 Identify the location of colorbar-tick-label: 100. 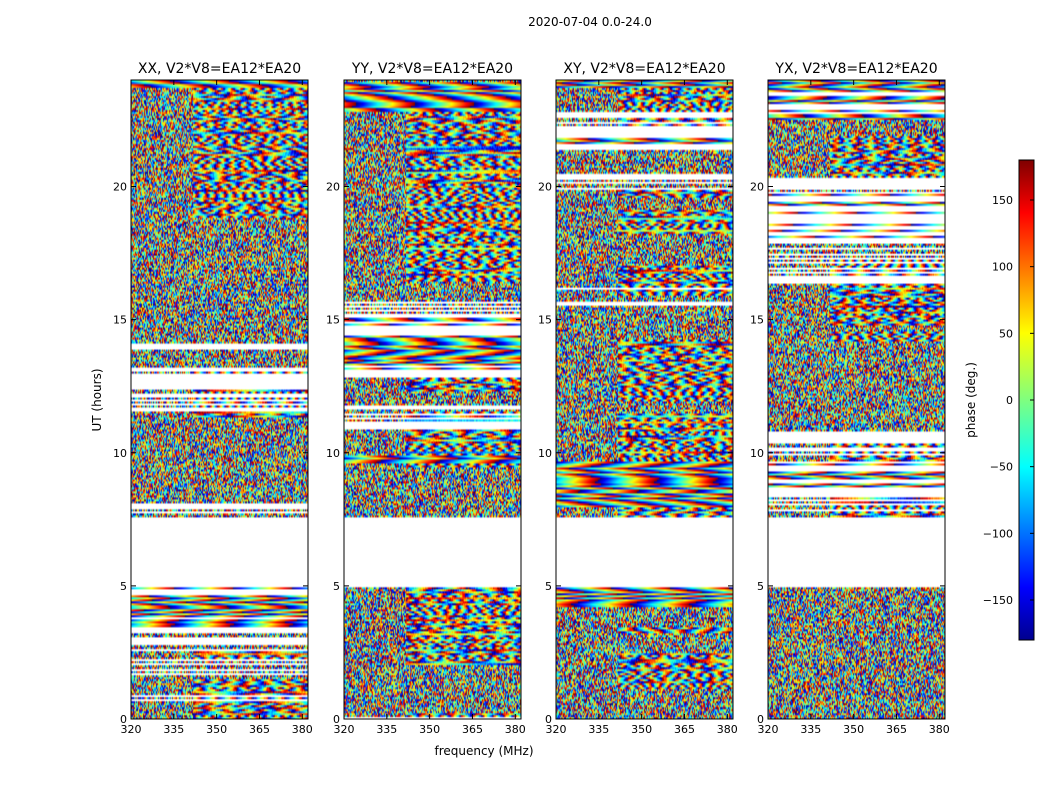
(1002, 267).